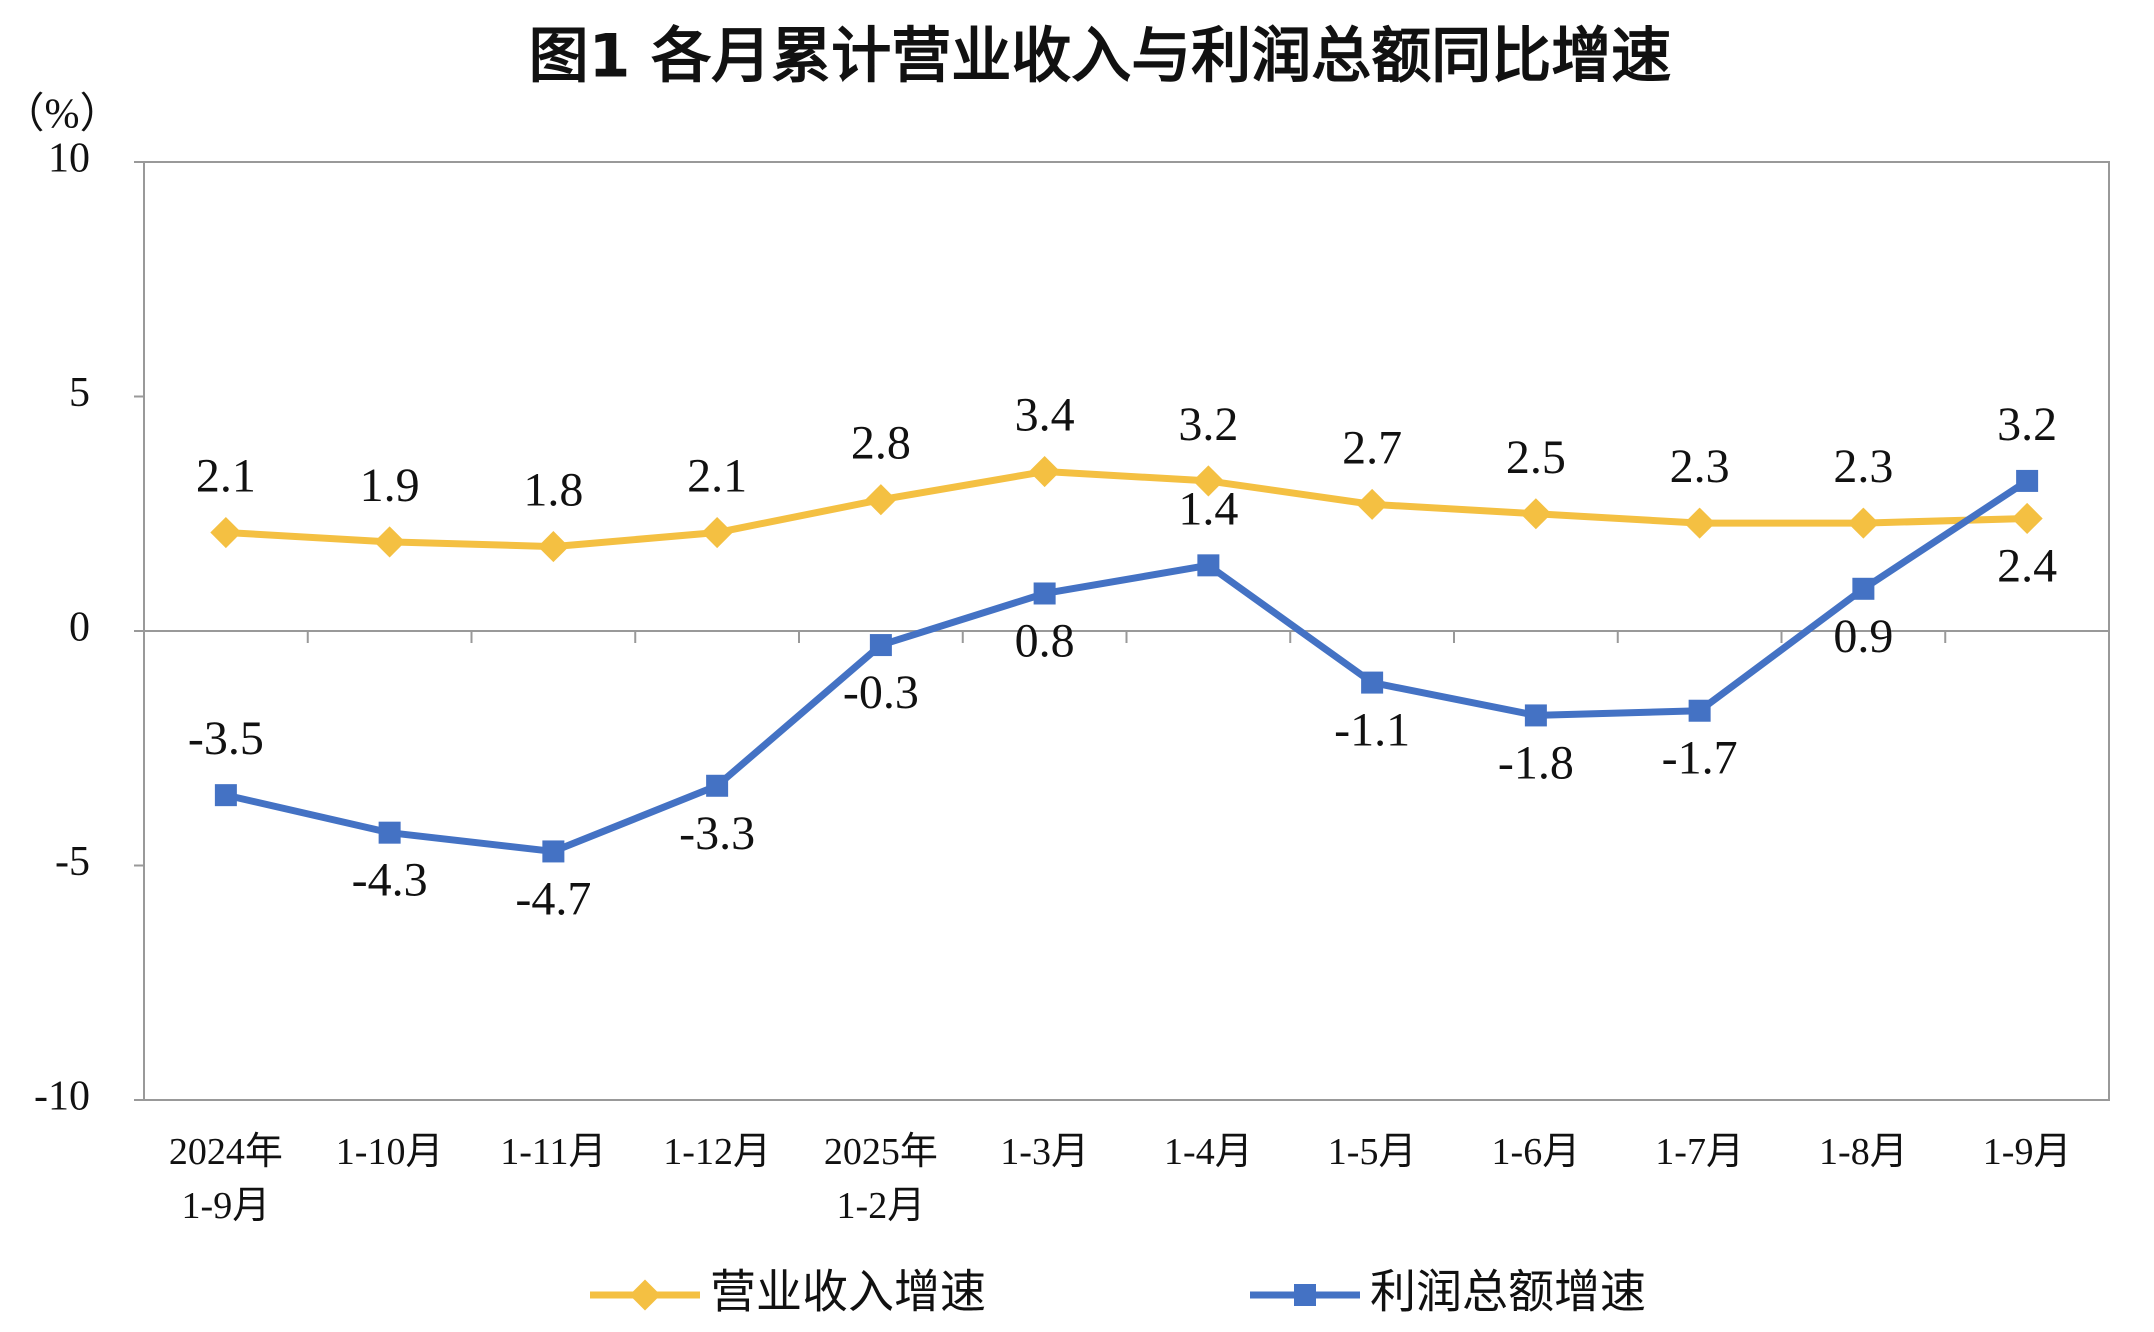 The image size is (2154, 1332). What do you see at coordinates (79, 393) in the screenshot?
I see `y-tick-label: 5` at bounding box center [79, 393].